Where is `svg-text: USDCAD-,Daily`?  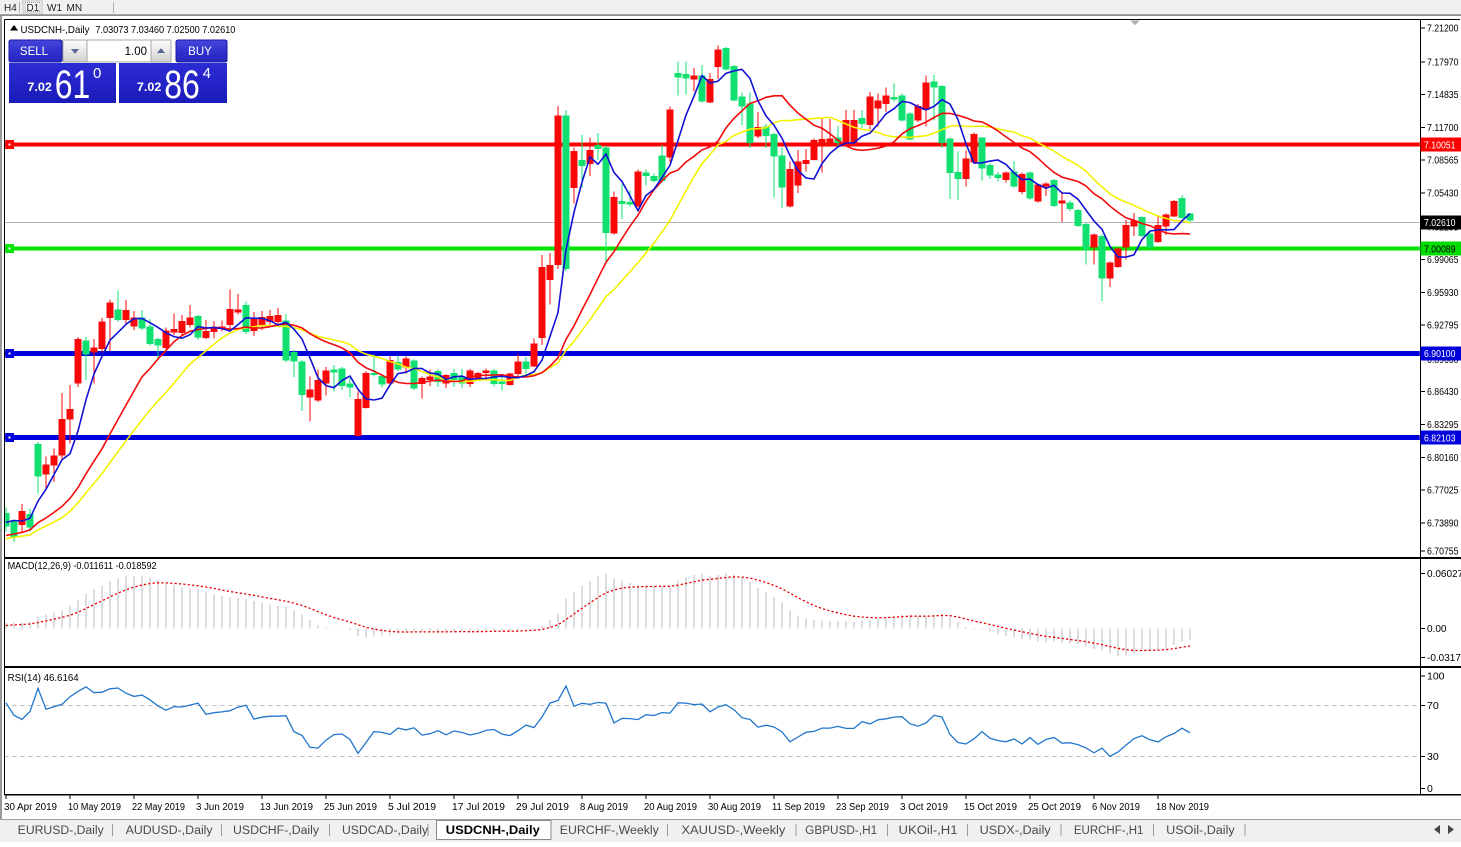 svg-text: USDCAD-,Daily is located at coordinates (385, 831).